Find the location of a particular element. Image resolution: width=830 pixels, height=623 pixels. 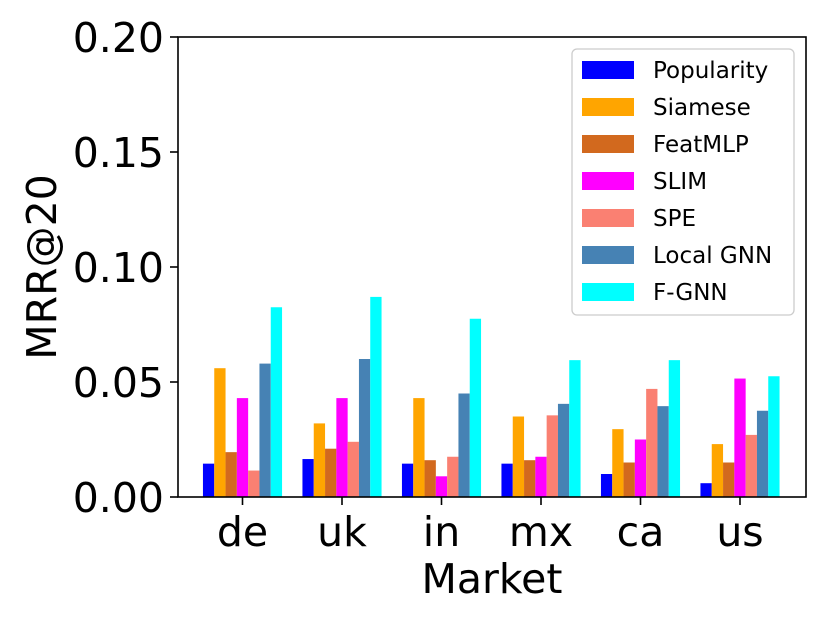

bar-mx-slim is located at coordinates (541, 476).